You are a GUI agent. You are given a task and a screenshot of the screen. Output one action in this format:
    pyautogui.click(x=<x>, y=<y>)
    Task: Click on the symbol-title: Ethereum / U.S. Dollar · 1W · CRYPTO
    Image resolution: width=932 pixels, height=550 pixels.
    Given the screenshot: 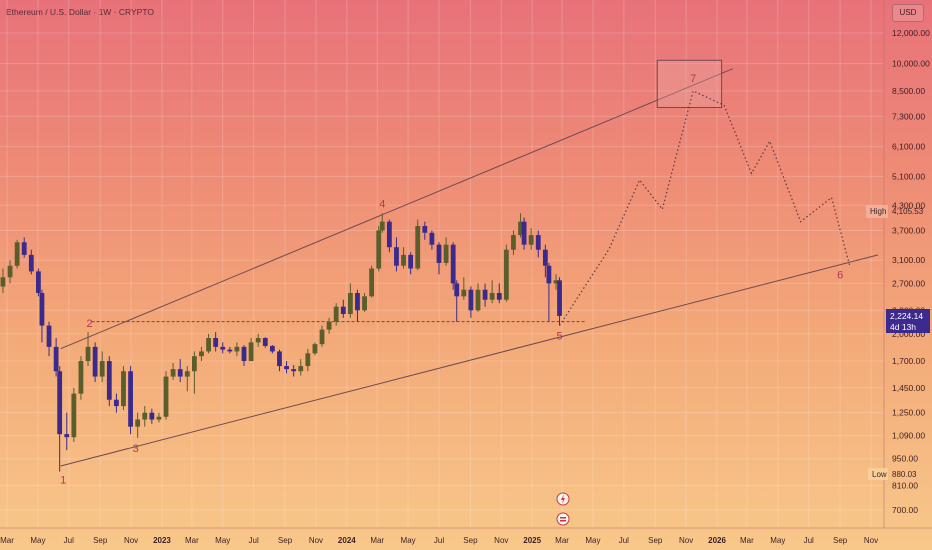 What is the action you would take?
    pyautogui.click(x=80, y=12)
    